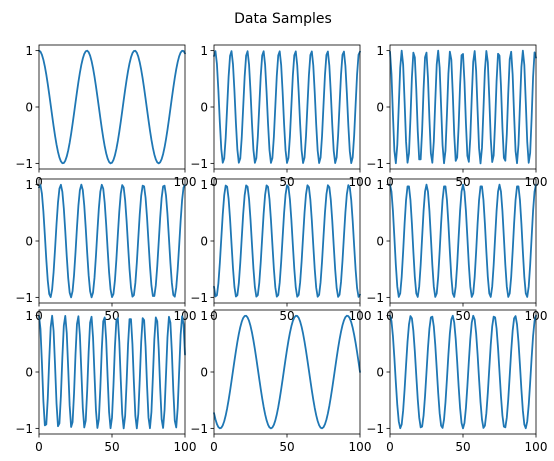 The width and height of the screenshot is (554, 461). I want to click on subplot-3: 0 50 100−101, so click(456, 116).